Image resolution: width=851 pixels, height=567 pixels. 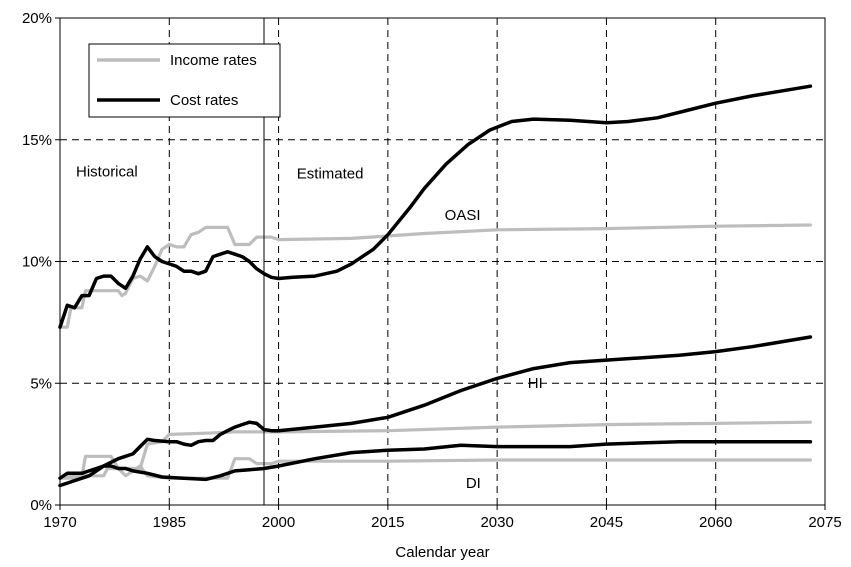 I want to click on legend-label-income: Income rates, so click(x=213, y=60).